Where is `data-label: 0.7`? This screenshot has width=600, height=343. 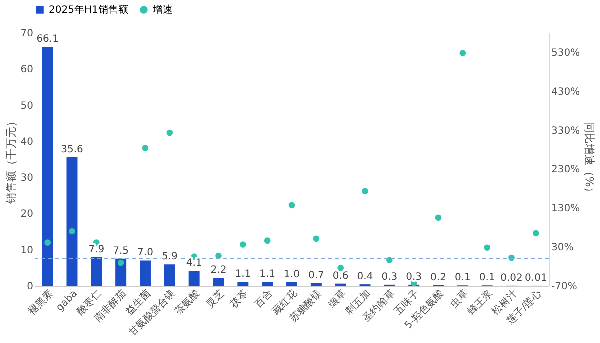 data-label: 0.7 is located at coordinates (316, 276).